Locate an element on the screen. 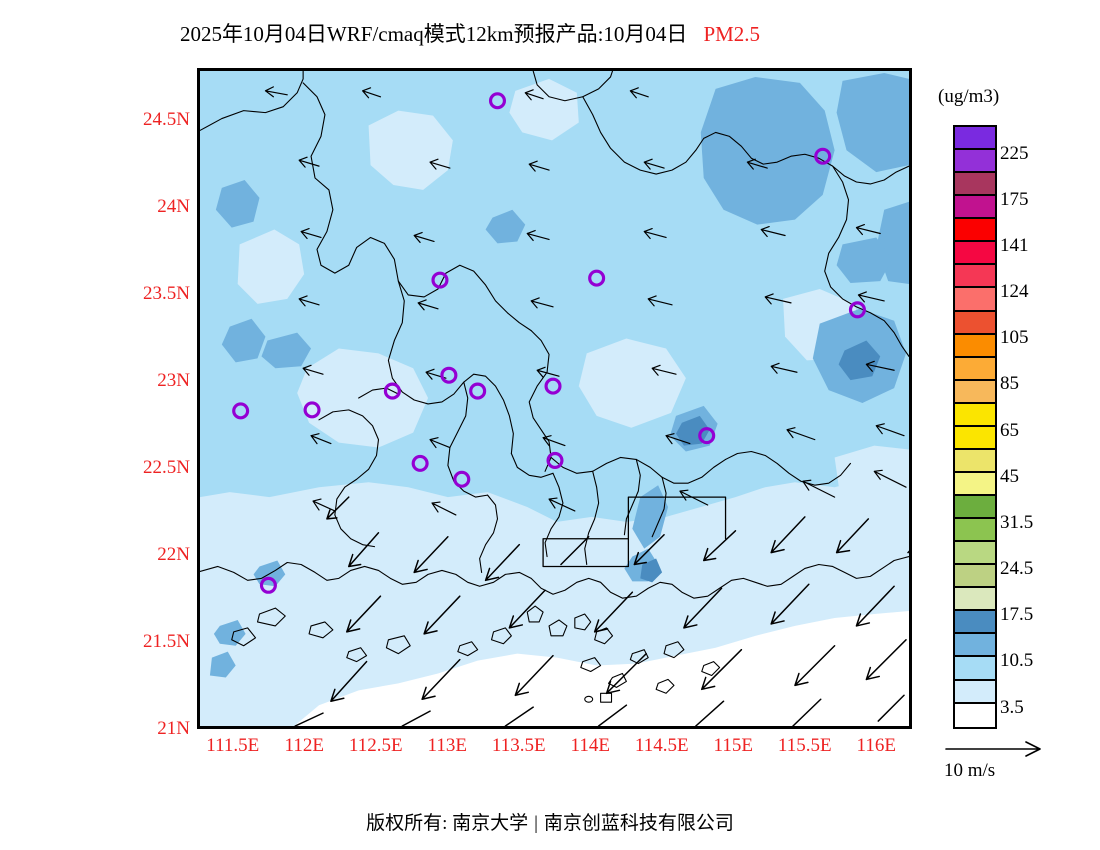 Image resolution: width=1100 pixels, height=850 pixels. colorbar-tick-label: 10.5 is located at coordinates (1017, 661).